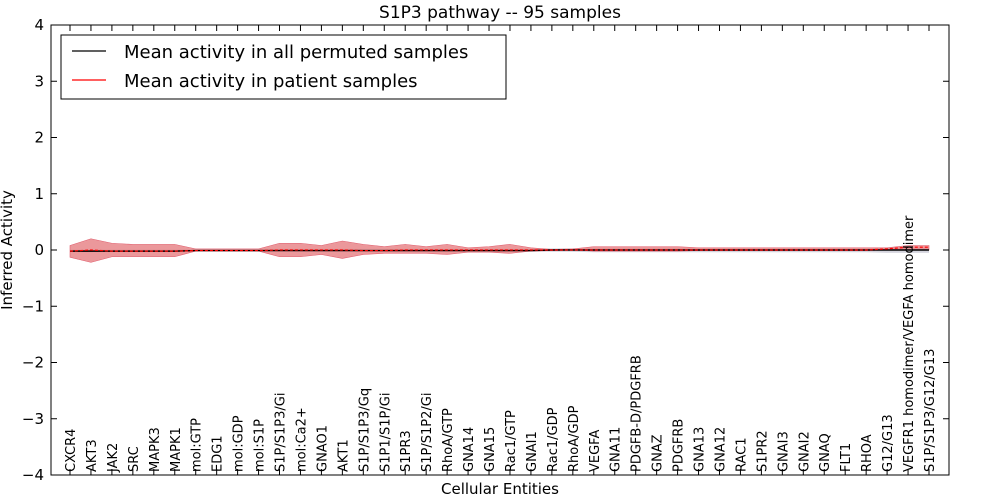  I want to click on y-tick-label: −3, so click(33, 419).